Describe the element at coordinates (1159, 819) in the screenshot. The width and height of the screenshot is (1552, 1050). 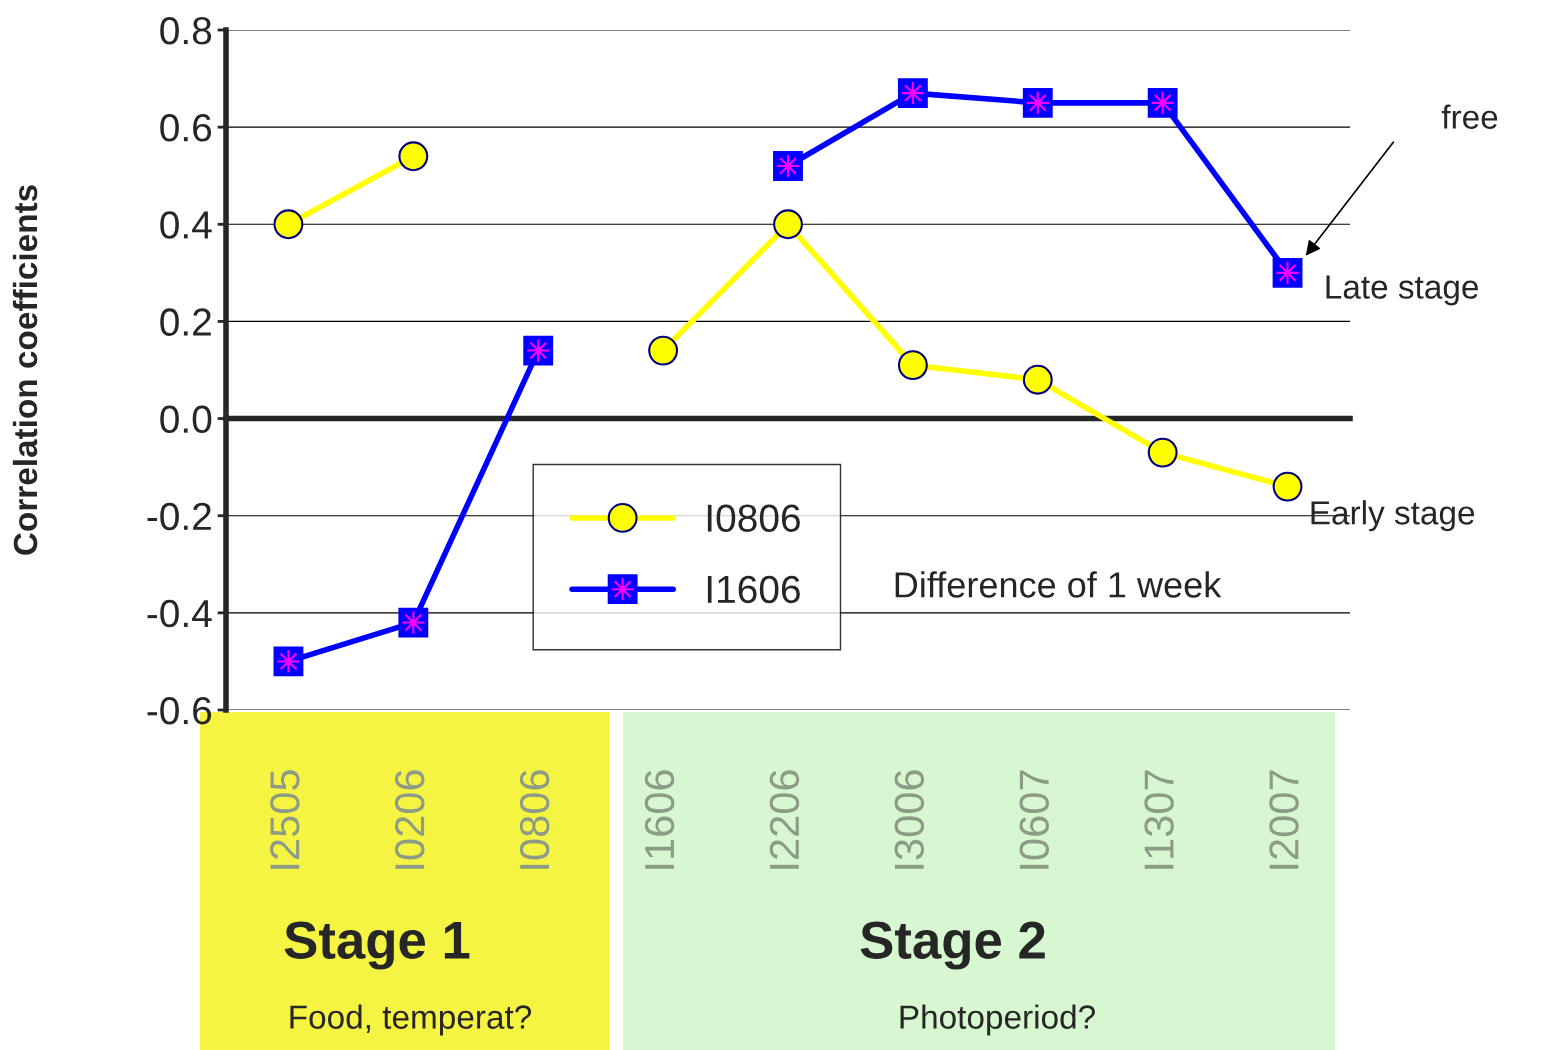
I see `x-tick-label: I1307` at that location.